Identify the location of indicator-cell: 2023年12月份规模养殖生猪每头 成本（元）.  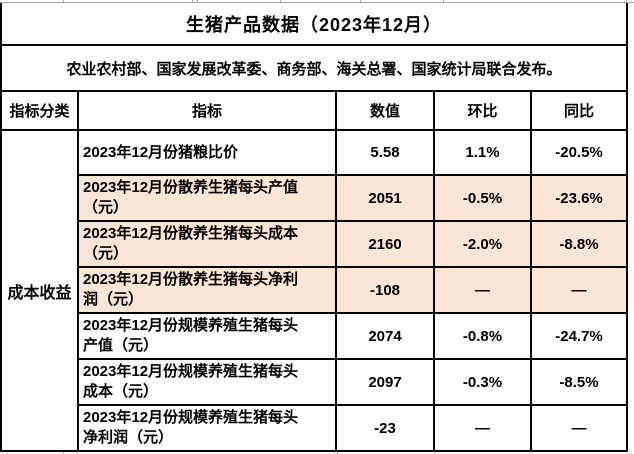
(207, 382).